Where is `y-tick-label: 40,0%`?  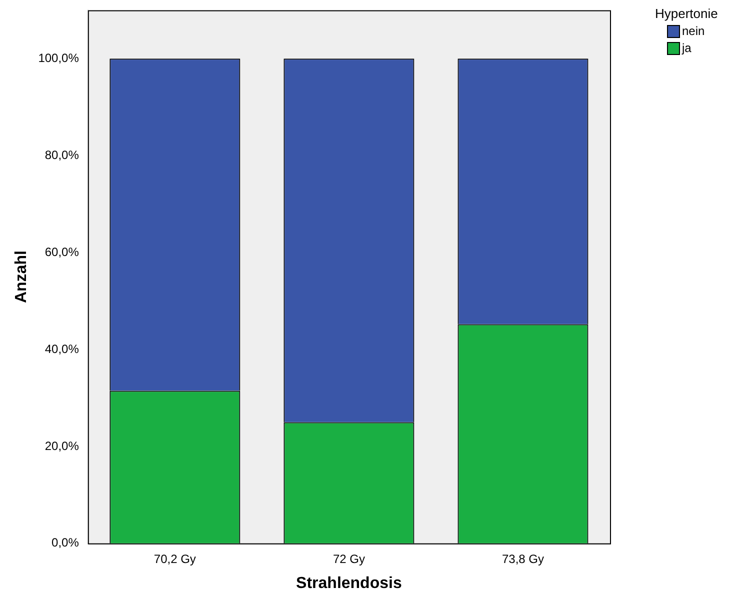 y-tick-label: 40,0% is located at coordinates (62, 349).